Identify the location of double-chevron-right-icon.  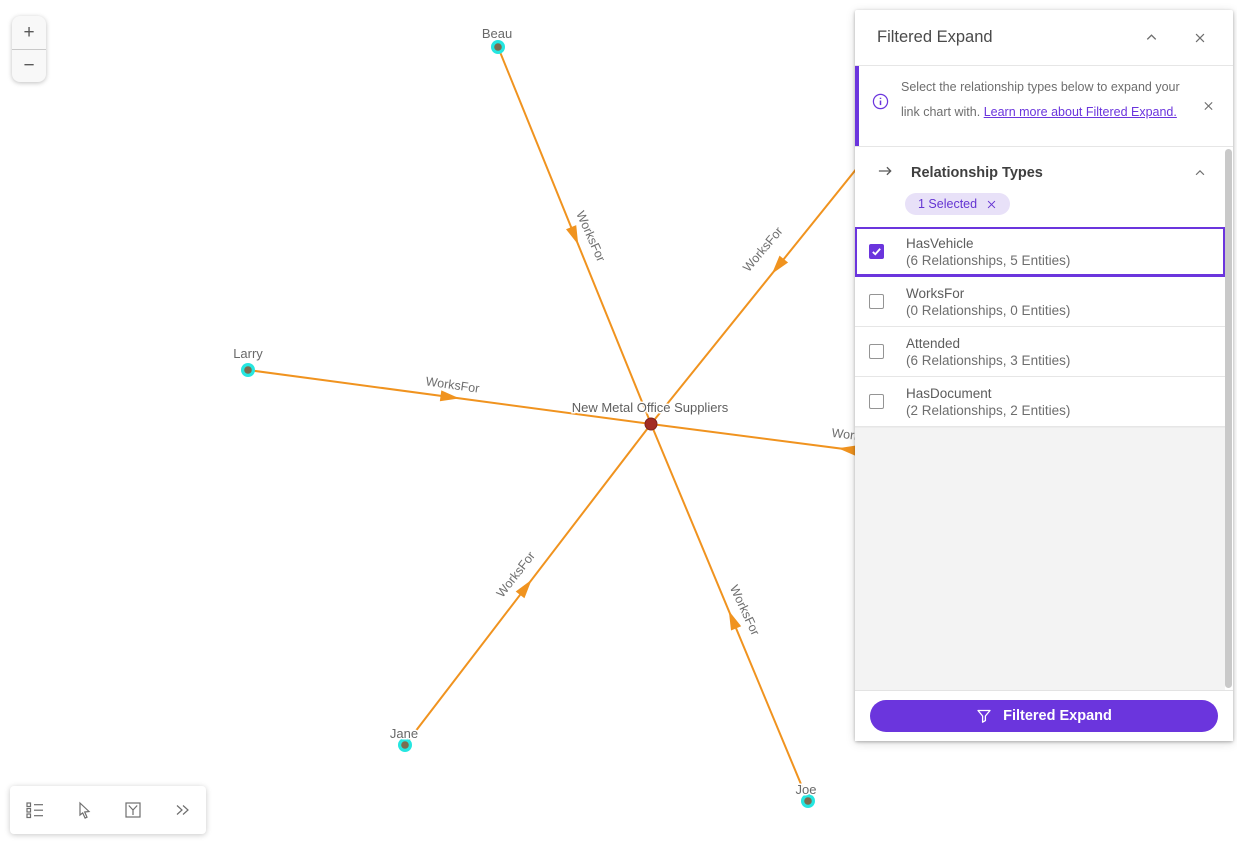
(182, 810).